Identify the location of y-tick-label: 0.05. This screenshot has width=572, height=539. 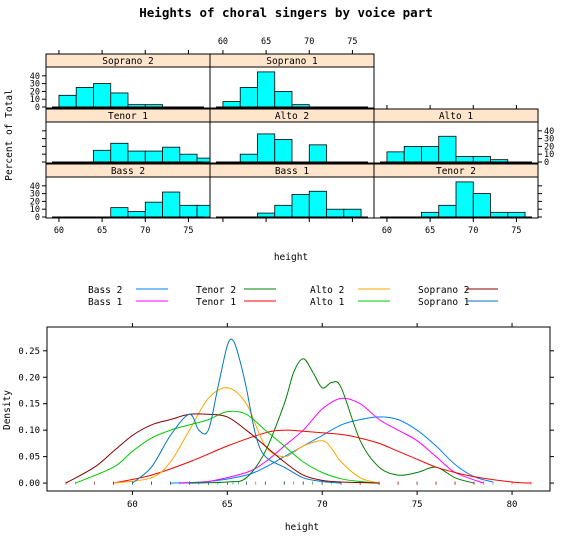
(29, 458).